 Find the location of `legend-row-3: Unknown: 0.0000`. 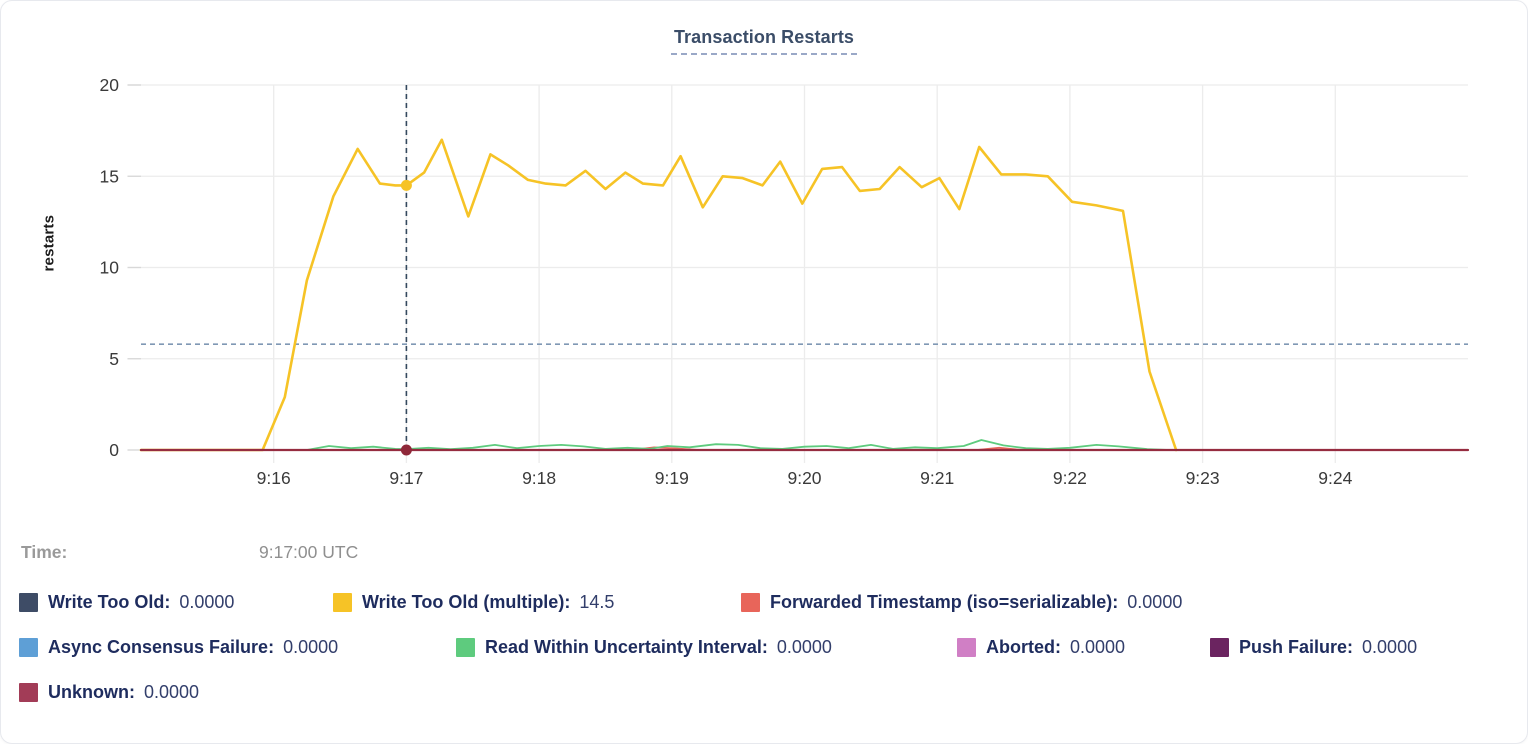

legend-row-3: Unknown: 0.0000 is located at coordinates (766, 692).